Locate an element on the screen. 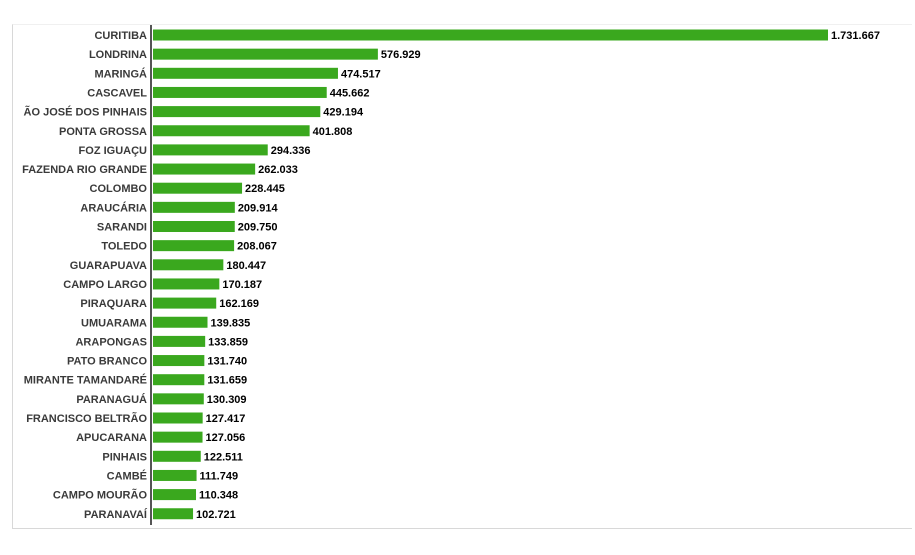 This screenshot has height=555, width=915. category-label: PATO BRANCO is located at coordinates (107, 362).